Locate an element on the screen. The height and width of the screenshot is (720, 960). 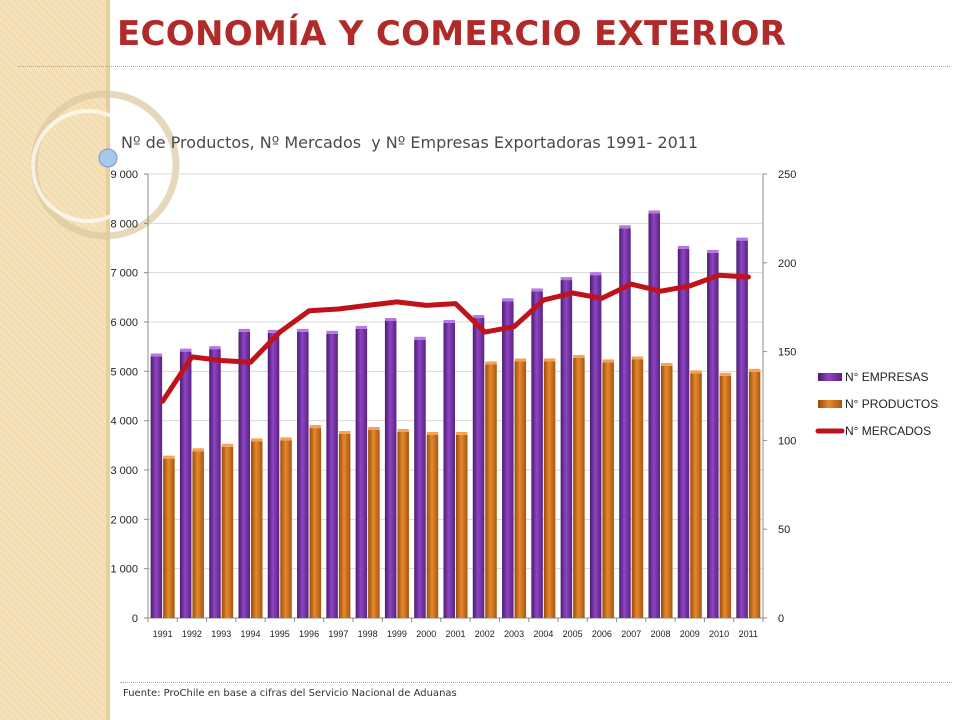
y-left-tick-label: 6 000 is located at coordinates (124, 323).